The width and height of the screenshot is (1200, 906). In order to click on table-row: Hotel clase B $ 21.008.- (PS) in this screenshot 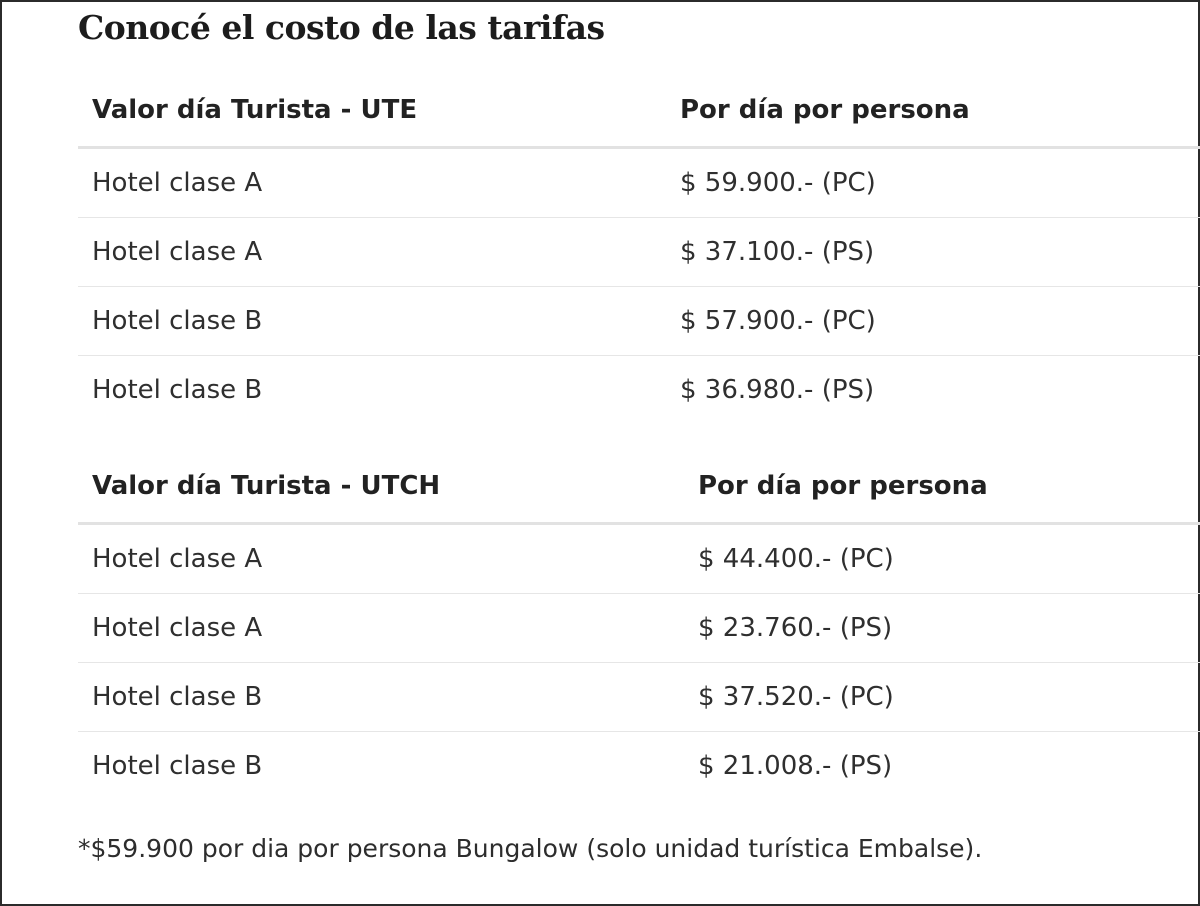, I will do `click(639, 766)`.